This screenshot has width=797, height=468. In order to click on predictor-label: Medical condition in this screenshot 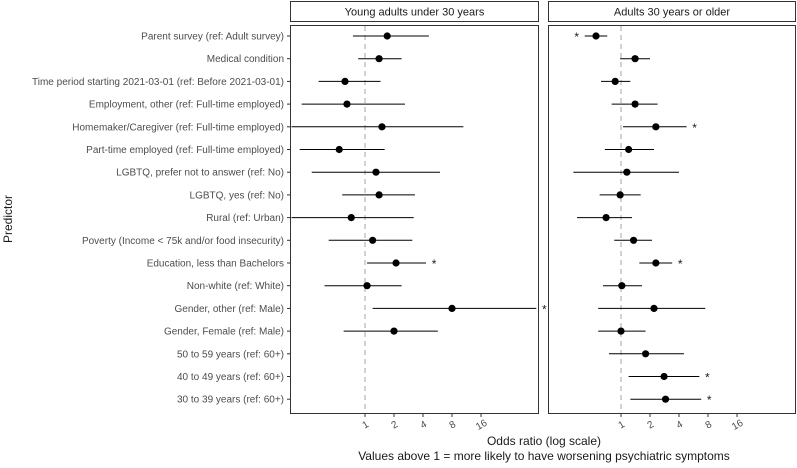, I will do `click(245, 59)`.